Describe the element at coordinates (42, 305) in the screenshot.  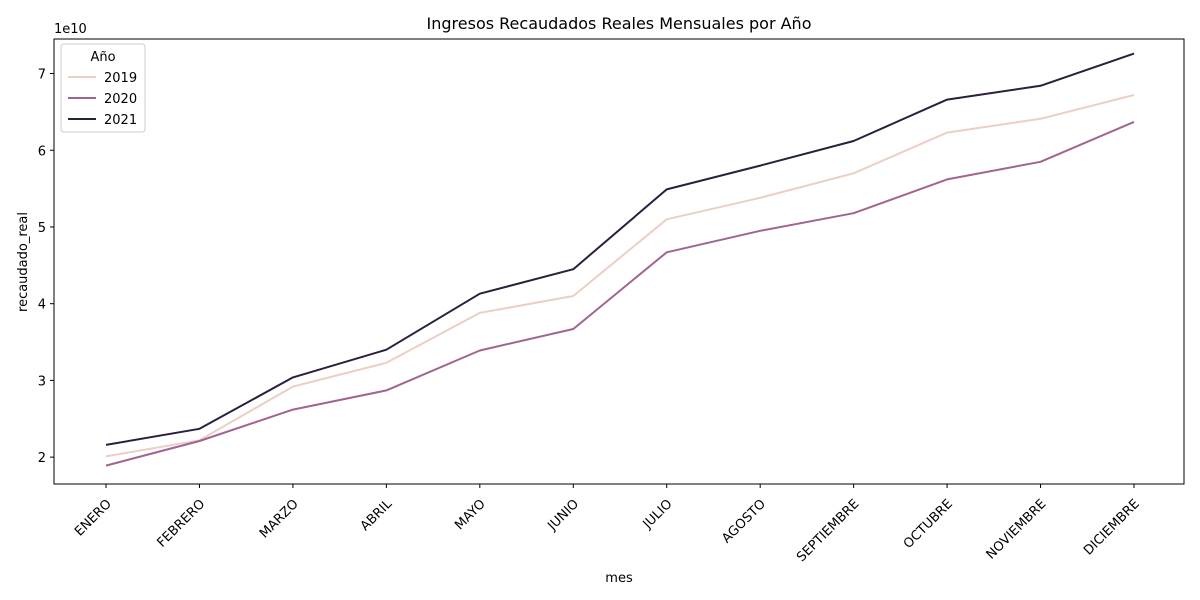
I see `y-tick-label: 4` at that location.